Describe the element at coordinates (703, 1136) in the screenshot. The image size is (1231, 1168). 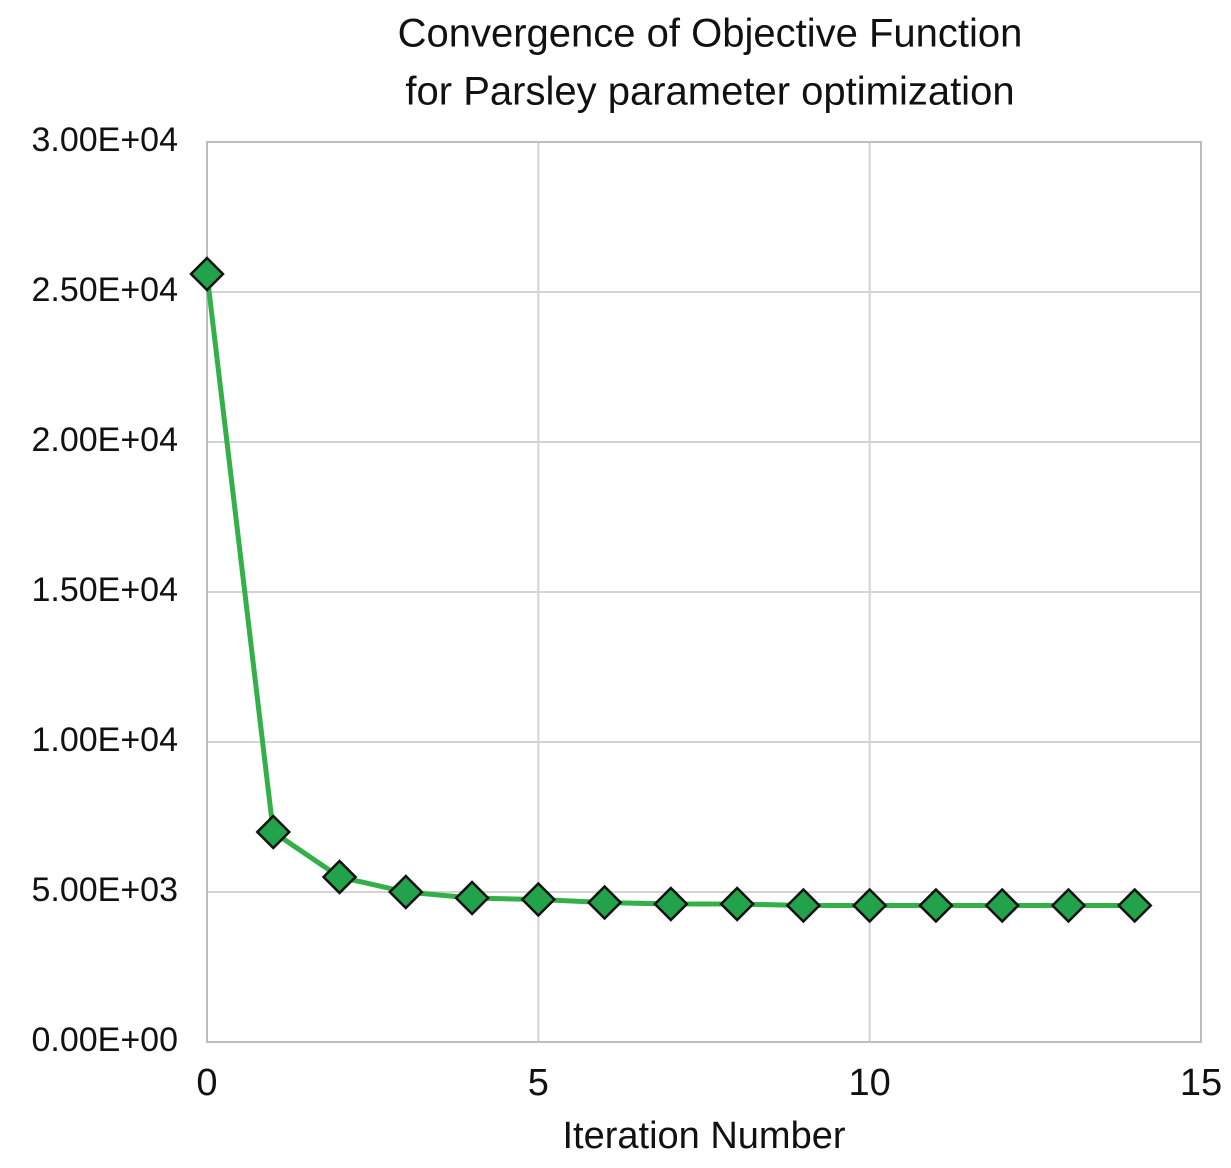
I see `x-axis-label: Iteration Number` at that location.